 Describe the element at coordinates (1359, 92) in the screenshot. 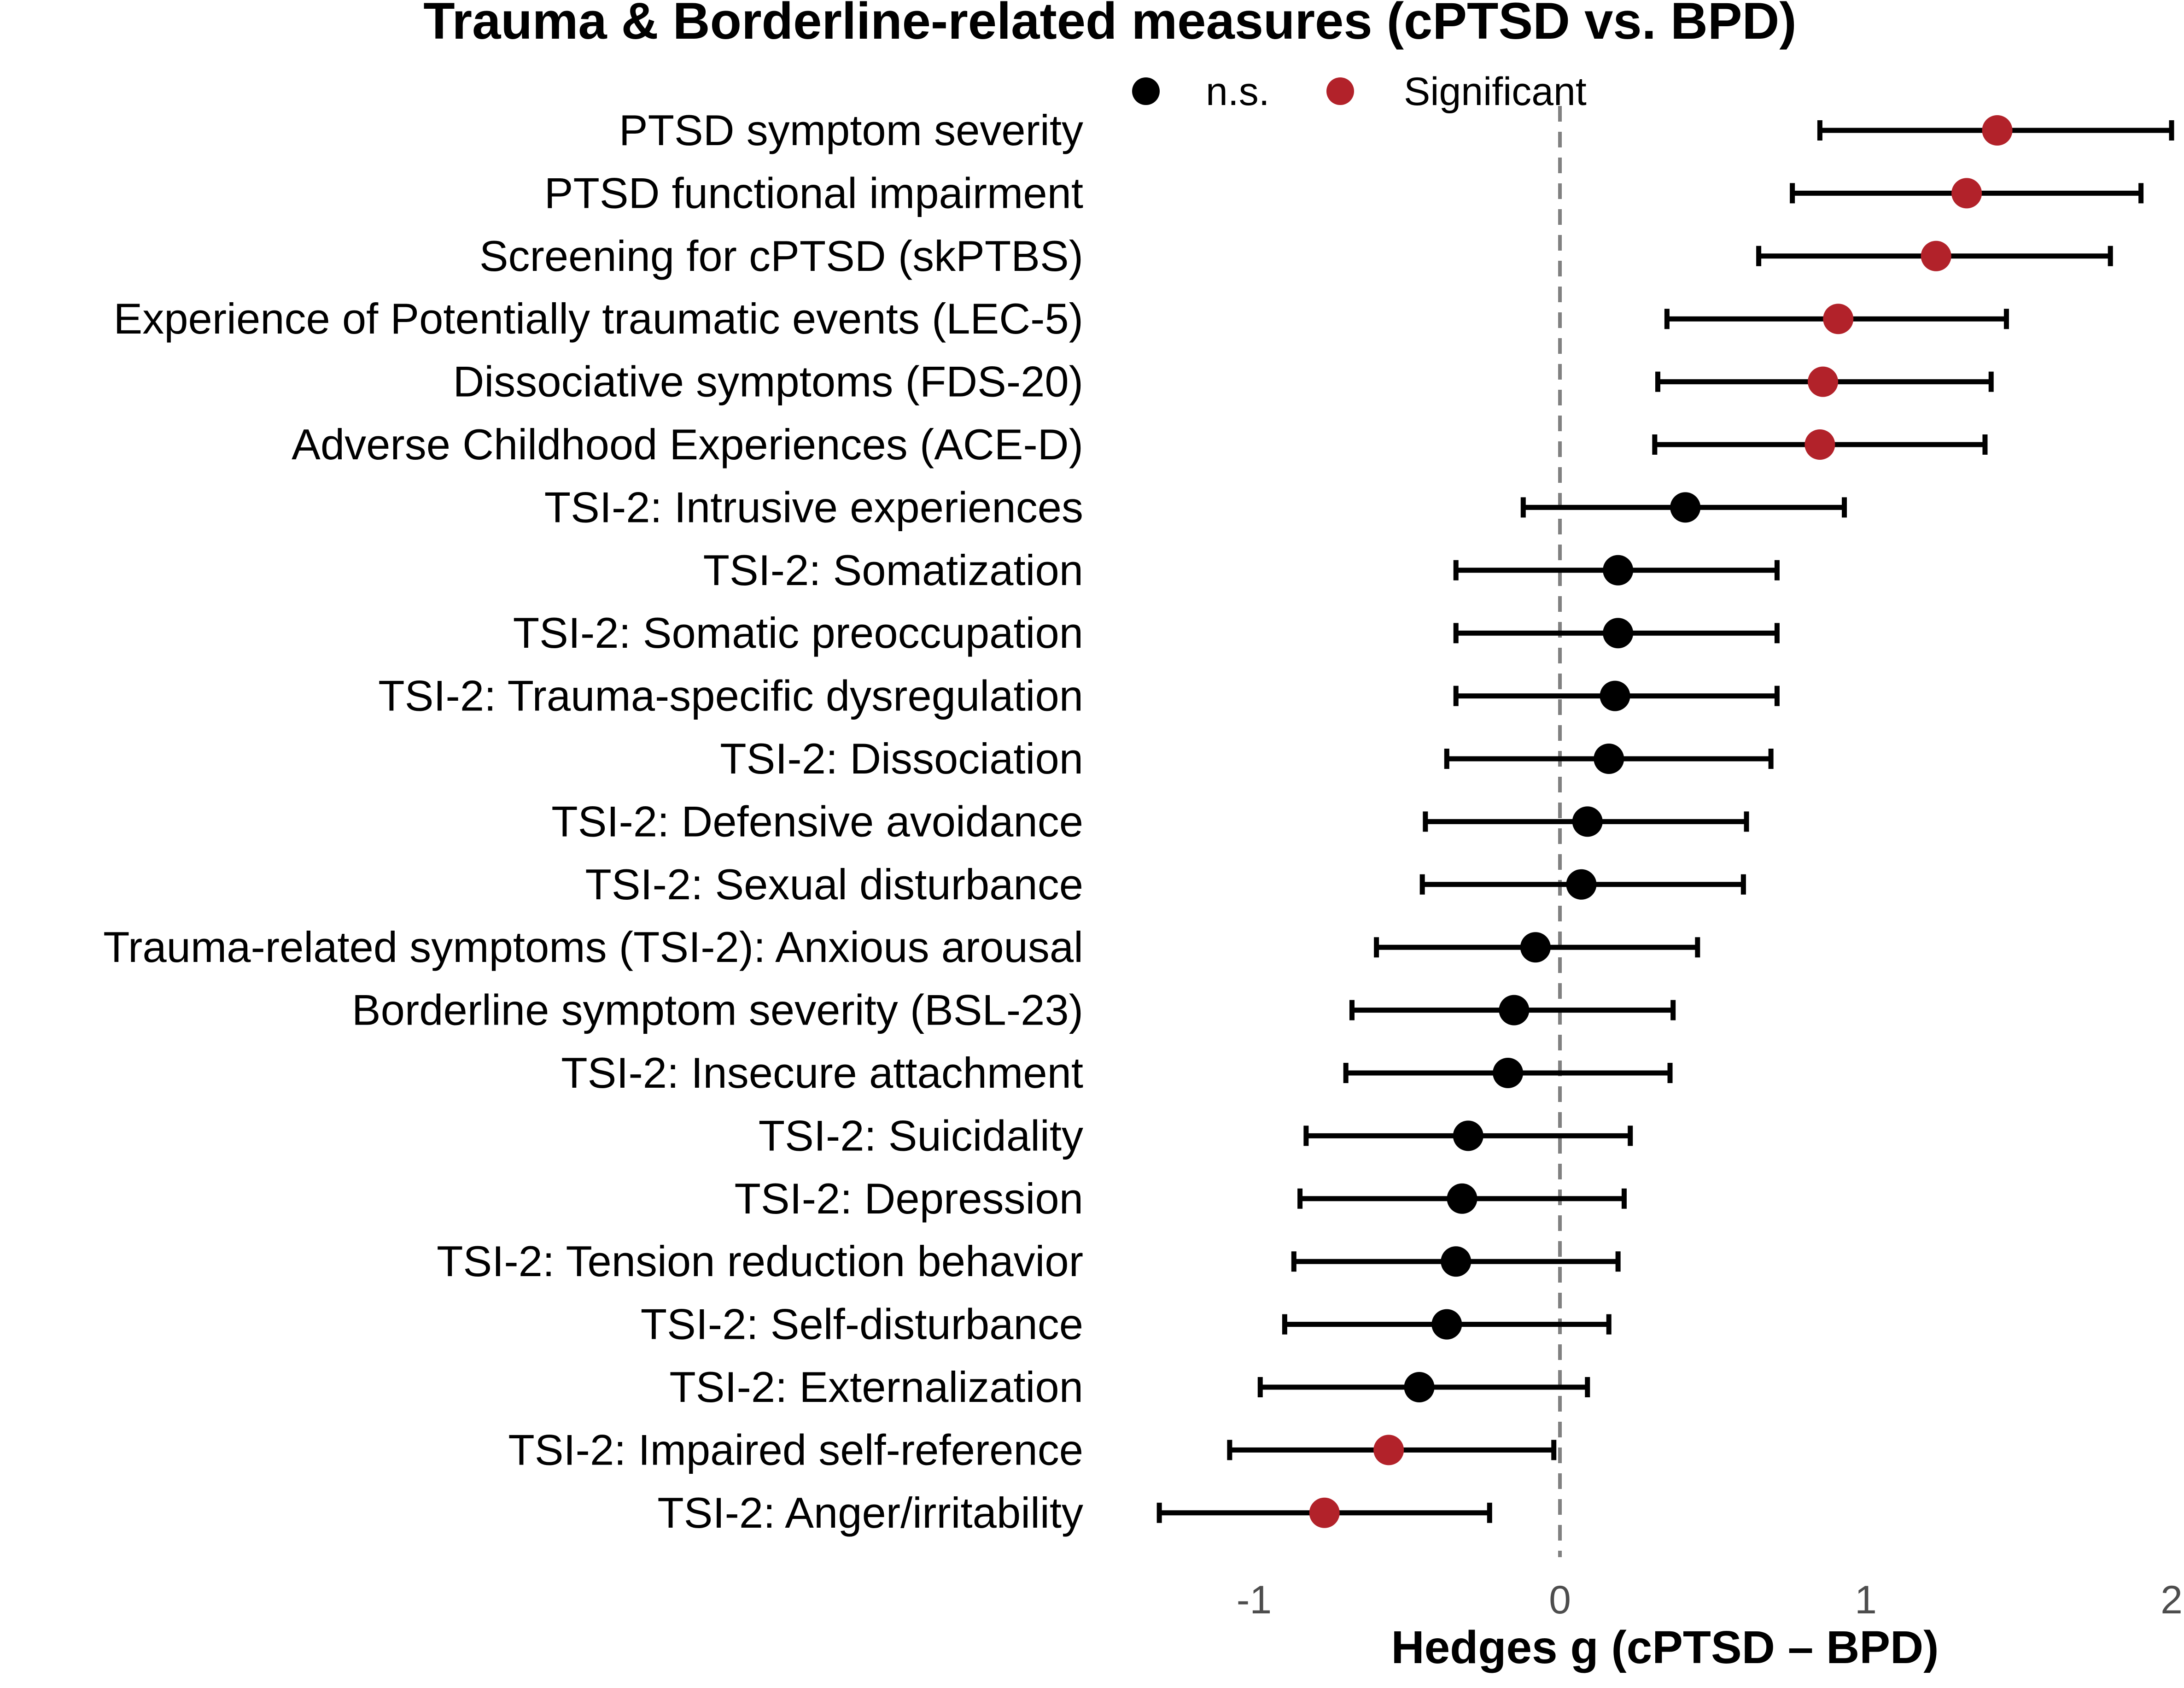

I see `legend: n.s. Significant` at that location.